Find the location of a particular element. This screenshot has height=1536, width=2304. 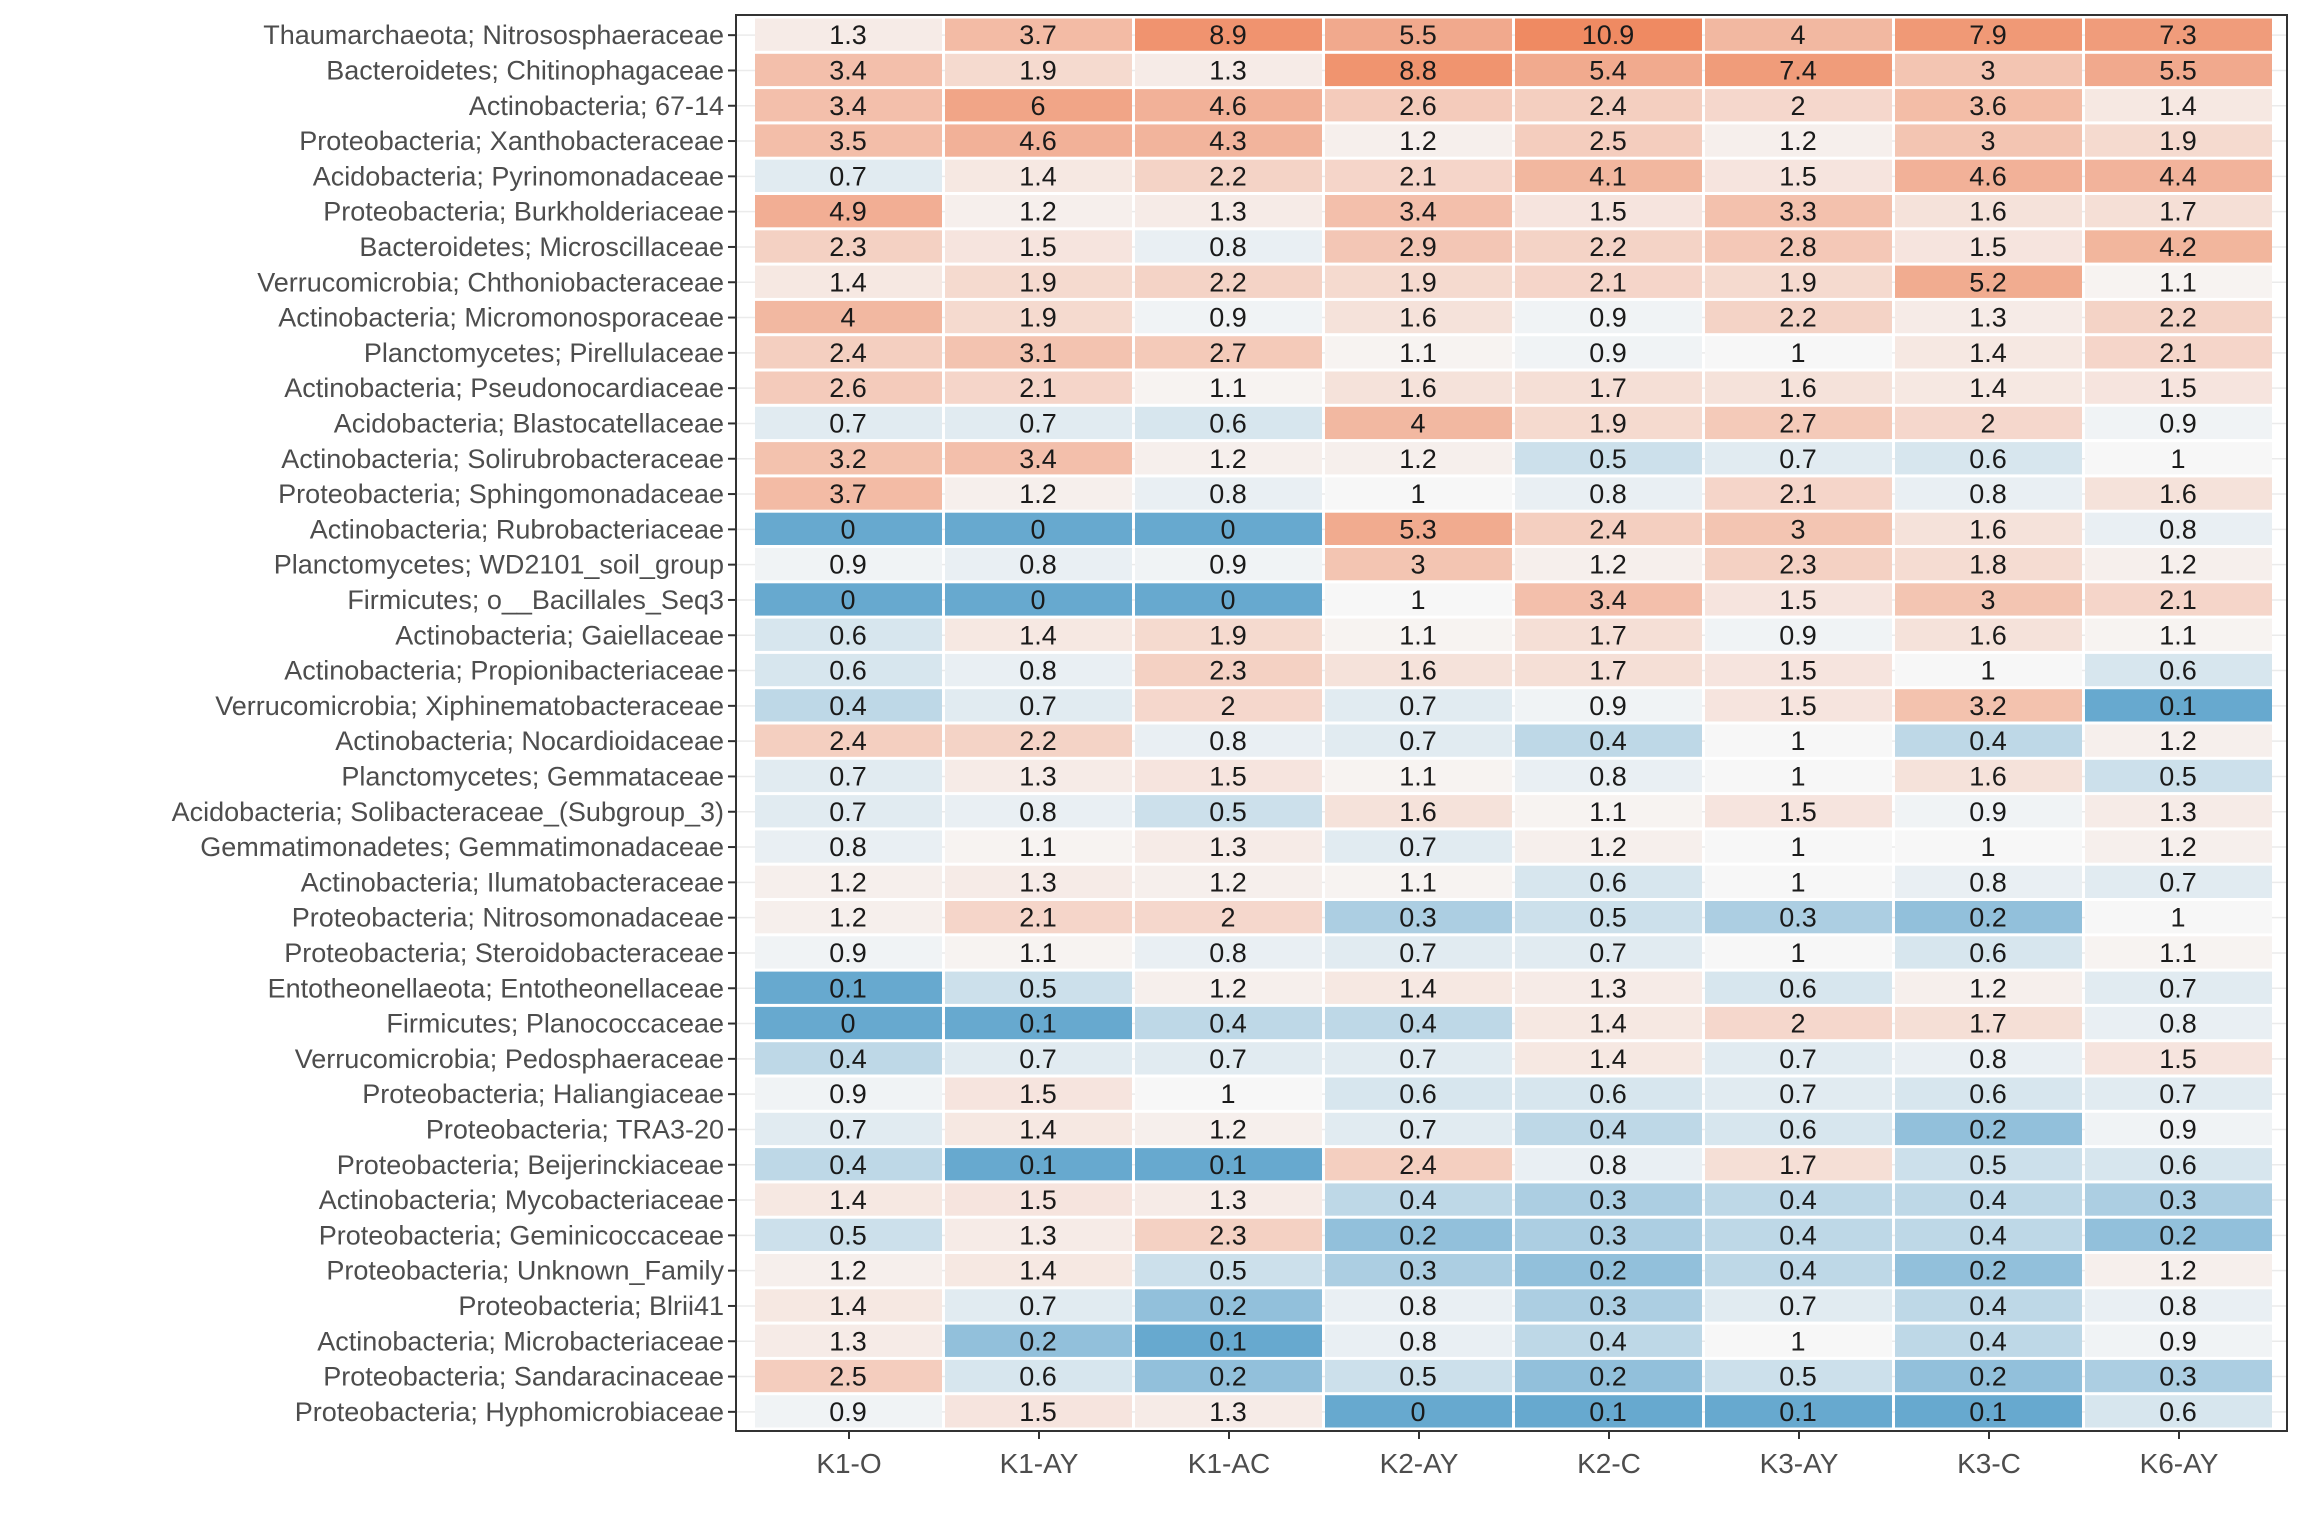

cell-value: 4 is located at coordinates (1797, 35).